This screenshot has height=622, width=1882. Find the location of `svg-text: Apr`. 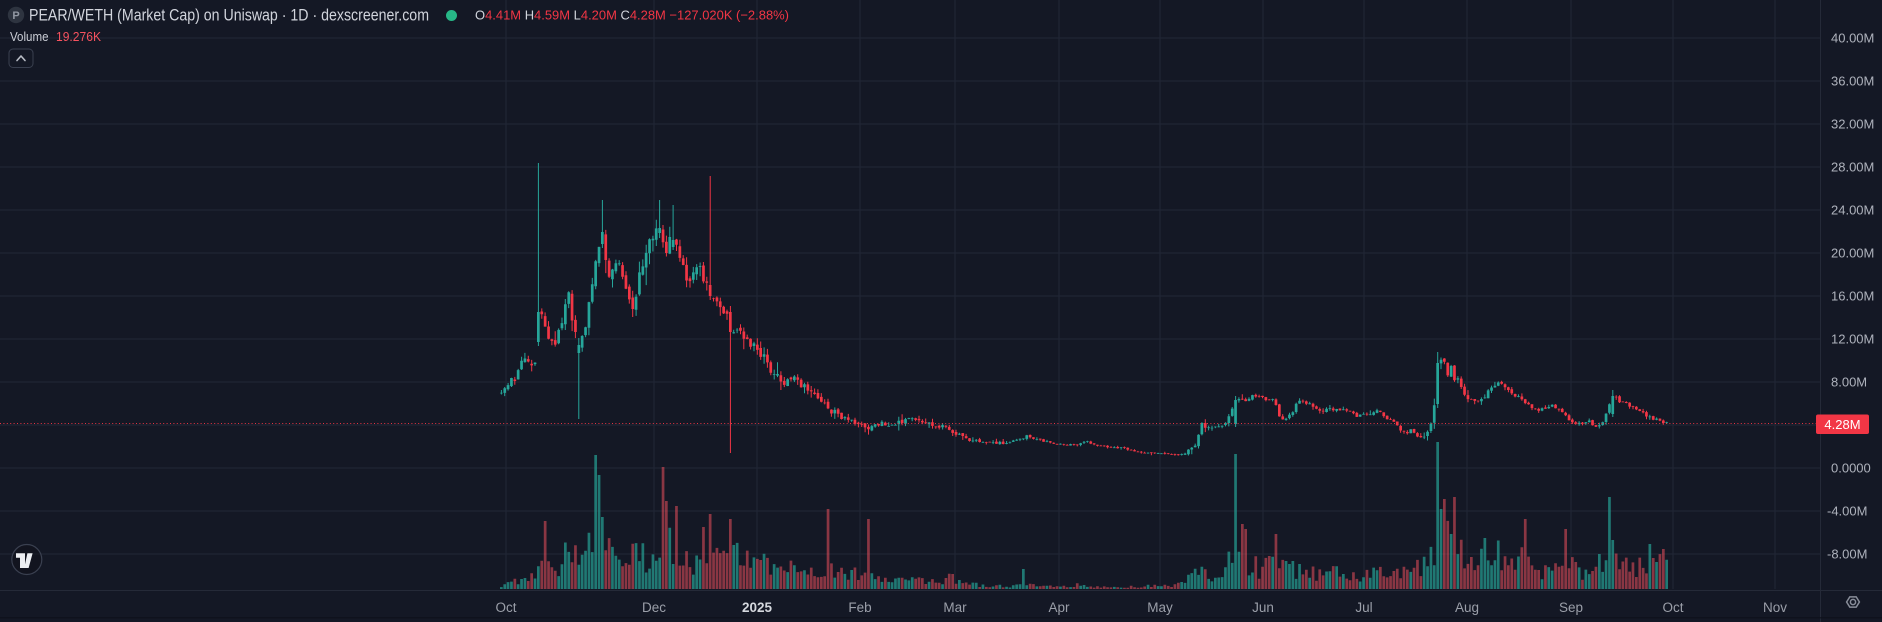

svg-text: Apr is located at coordinates (1059, 607).